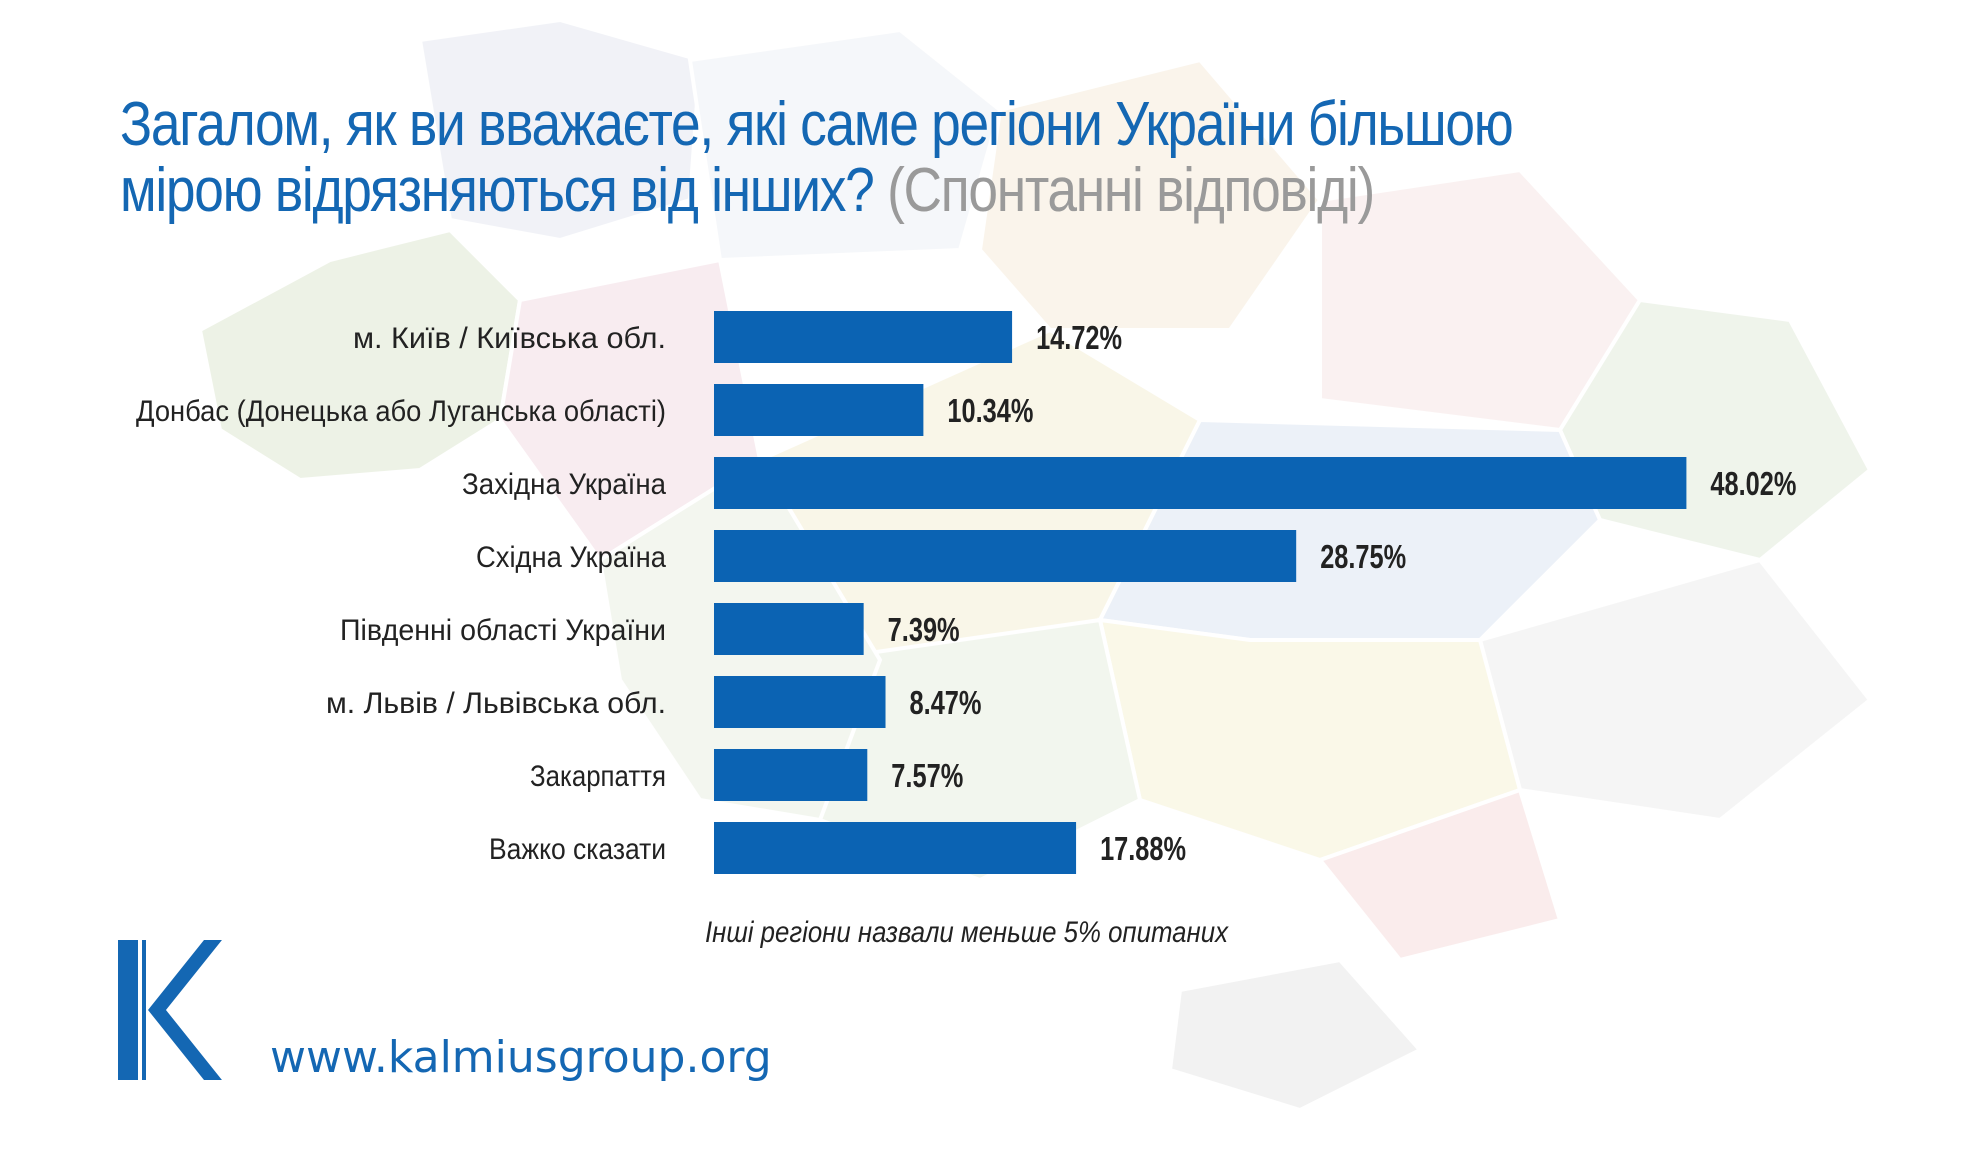 This screenshot has width=1962, height=1155. What do you see at coordinates (509, 338) in the screenshot?
I see `category-label: м. Київ / Київська обл.` at bounding box center [509, 338].